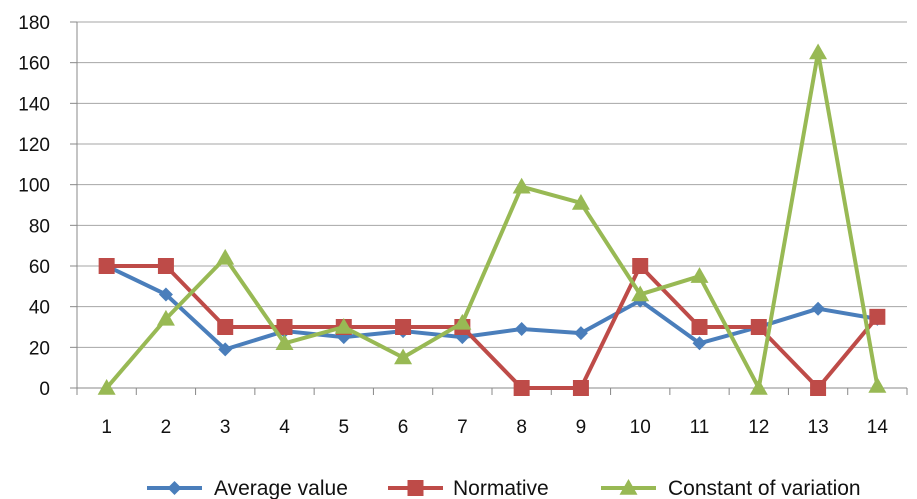 This screenshot has width=917, height=499. Describe the element at coordinates (225, 427) in the screenshot. I see `x-tick-label: 3` at that location.